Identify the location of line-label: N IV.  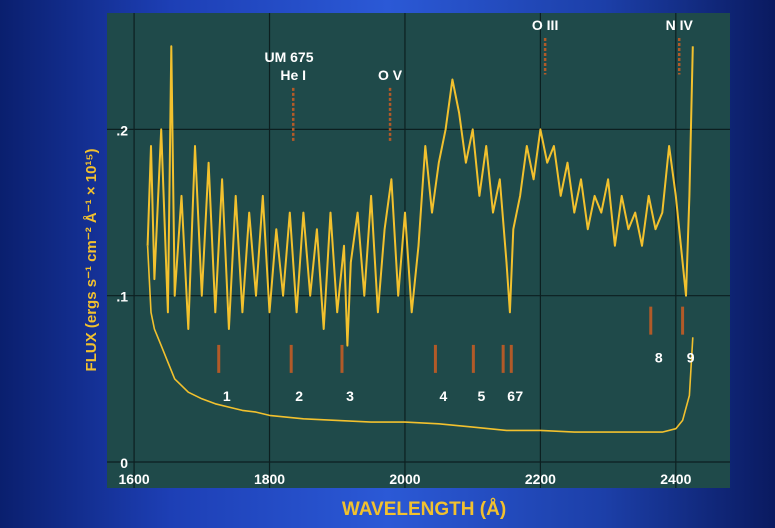
(680, 25).